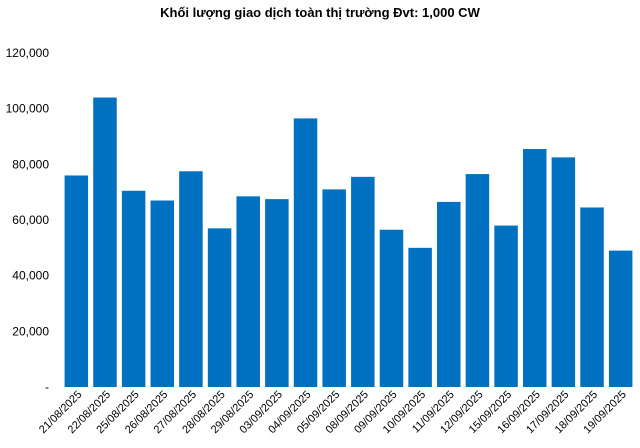 This screenshot has width=640, height=448. I want to click on y-tick-label: 100,000, so click(28, 109).